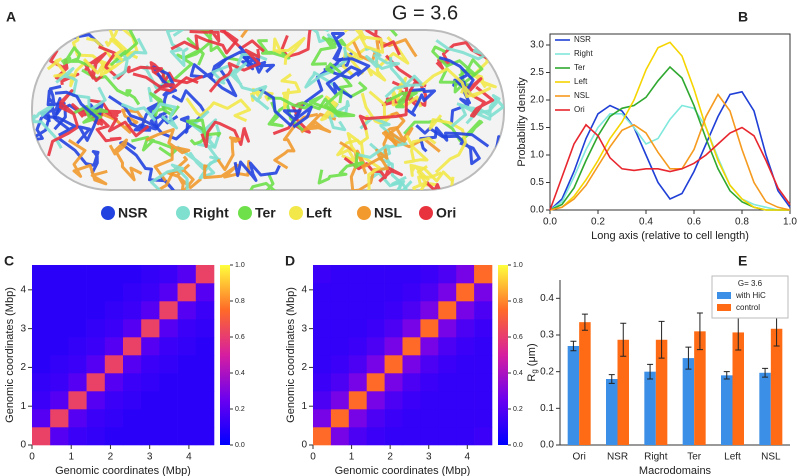 Image resolution: width=798 pixels, height=476 pixels. What do you see at coordinates (537, 72) in the screenshot?
I see `y-tick-label: 2.5` at bounding box center [537, 72].